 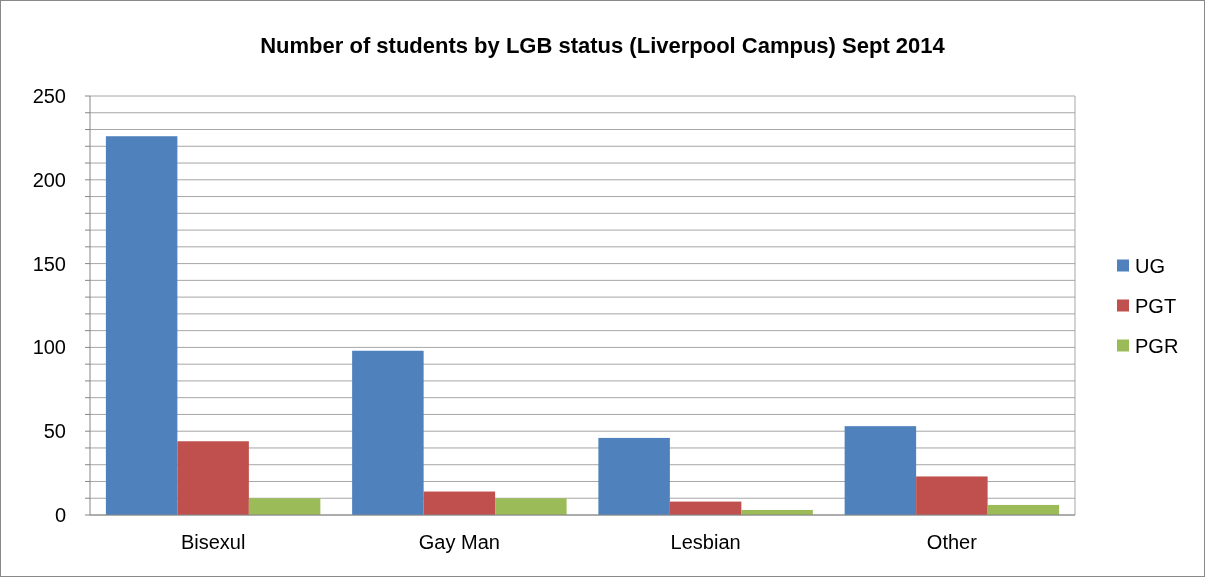 I want to click on x-tick-label: Lesbian, so click(x=705, y=542).